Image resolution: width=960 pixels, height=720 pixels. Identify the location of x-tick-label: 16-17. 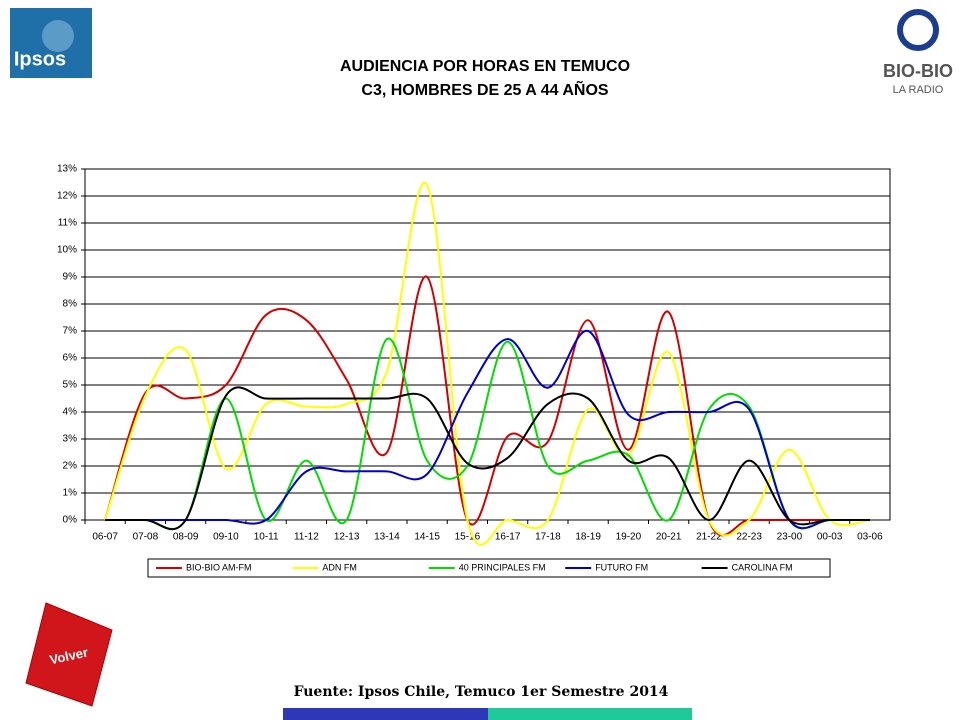
(508, 537).